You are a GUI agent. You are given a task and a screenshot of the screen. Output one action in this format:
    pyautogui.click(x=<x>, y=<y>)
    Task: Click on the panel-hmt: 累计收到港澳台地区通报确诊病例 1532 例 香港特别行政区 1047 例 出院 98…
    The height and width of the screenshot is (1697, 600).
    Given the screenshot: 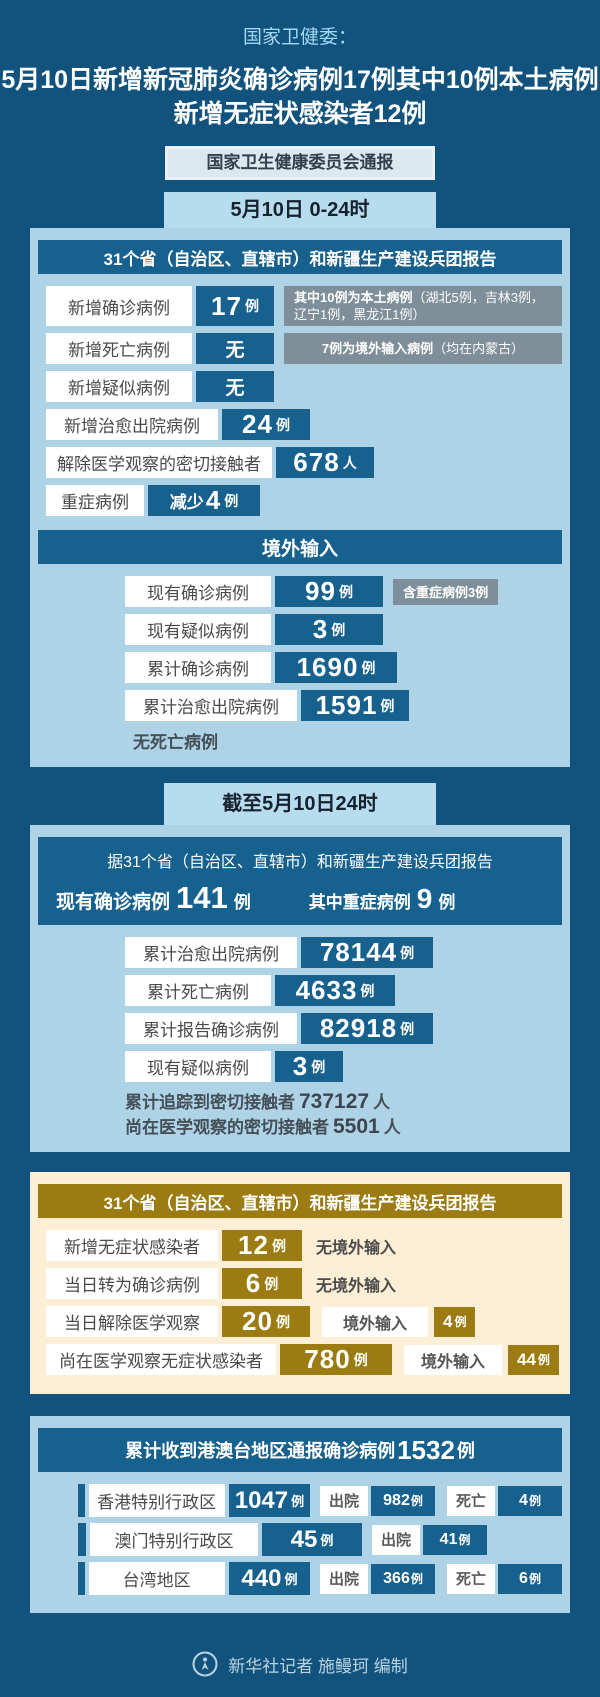 What is the action you would take?
    pyautogui.click(x=300, y=1514)
    